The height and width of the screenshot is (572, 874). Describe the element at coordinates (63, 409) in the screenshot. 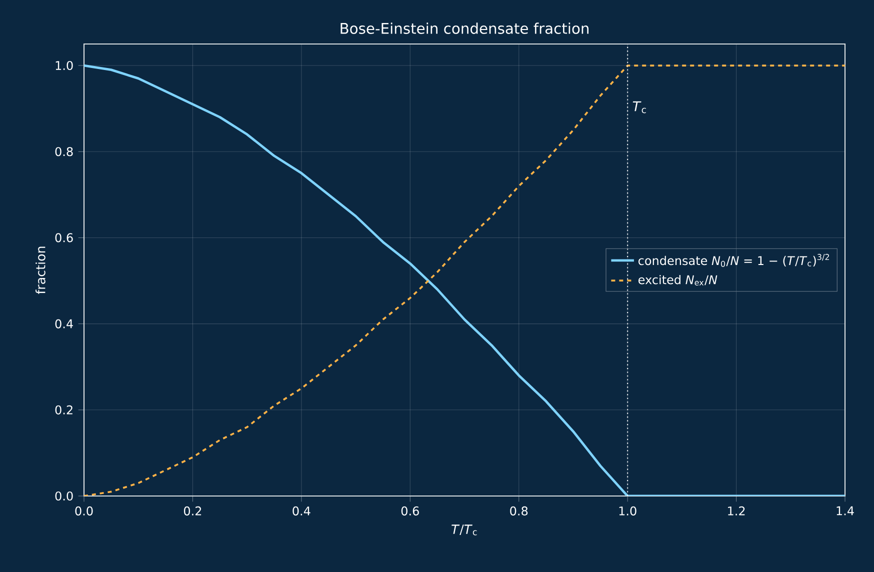

I see `y-tick-label: 0.2` at that location.